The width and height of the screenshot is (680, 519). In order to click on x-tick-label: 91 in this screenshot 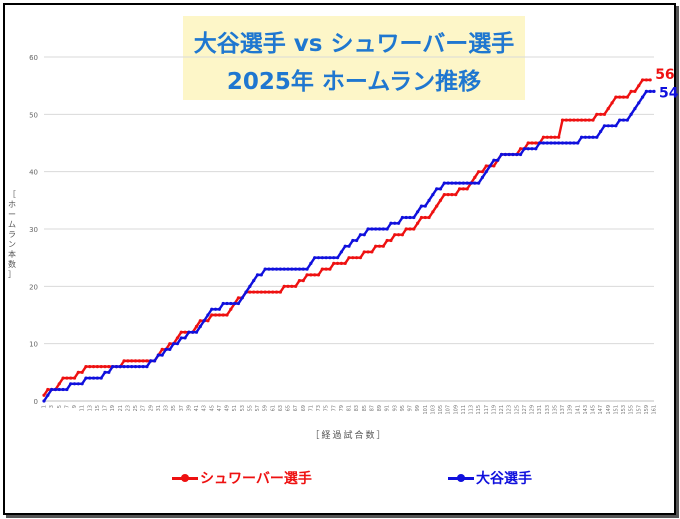, I will do `click(388, 408)`.